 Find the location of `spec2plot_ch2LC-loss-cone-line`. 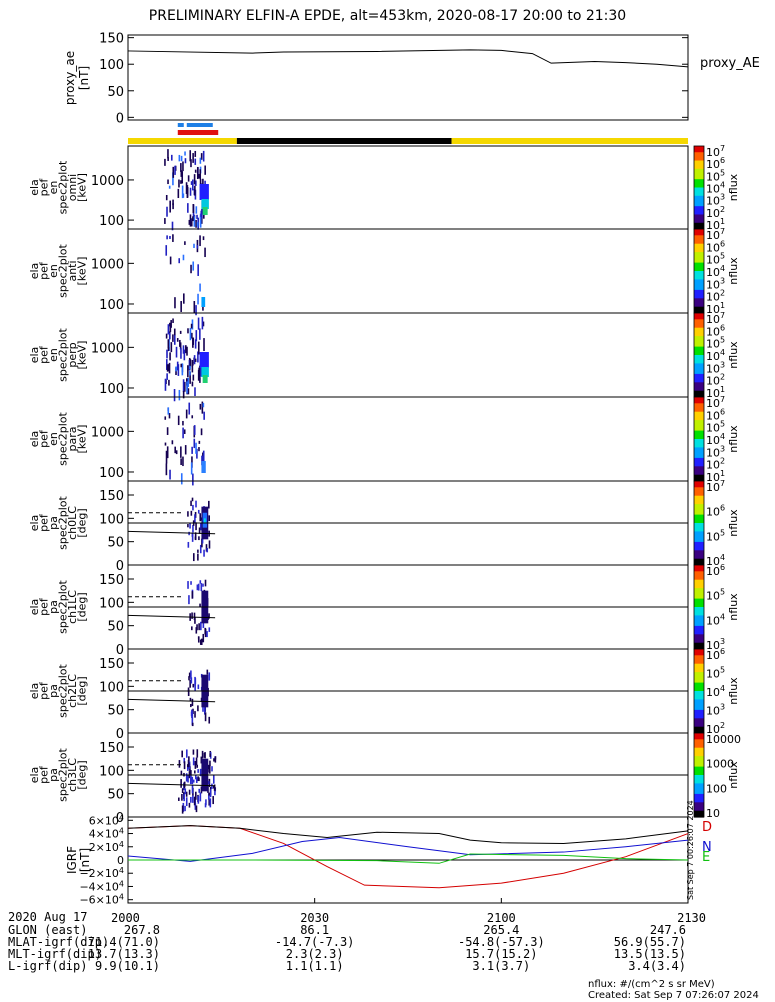

spec2plot_ch2LC-loss-cone-line is located at coordinates (171, 700).